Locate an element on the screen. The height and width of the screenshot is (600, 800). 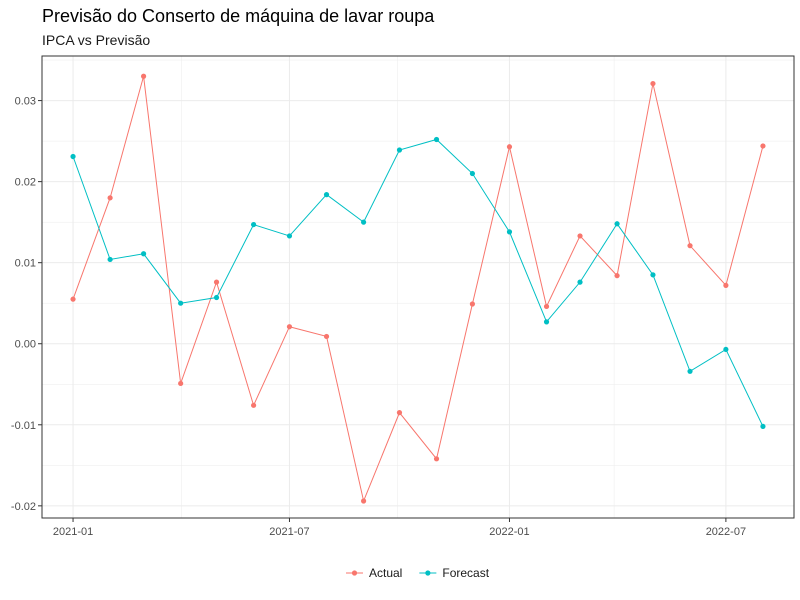
y-tick-label: 0.03 is located at coordinates (25, 102).